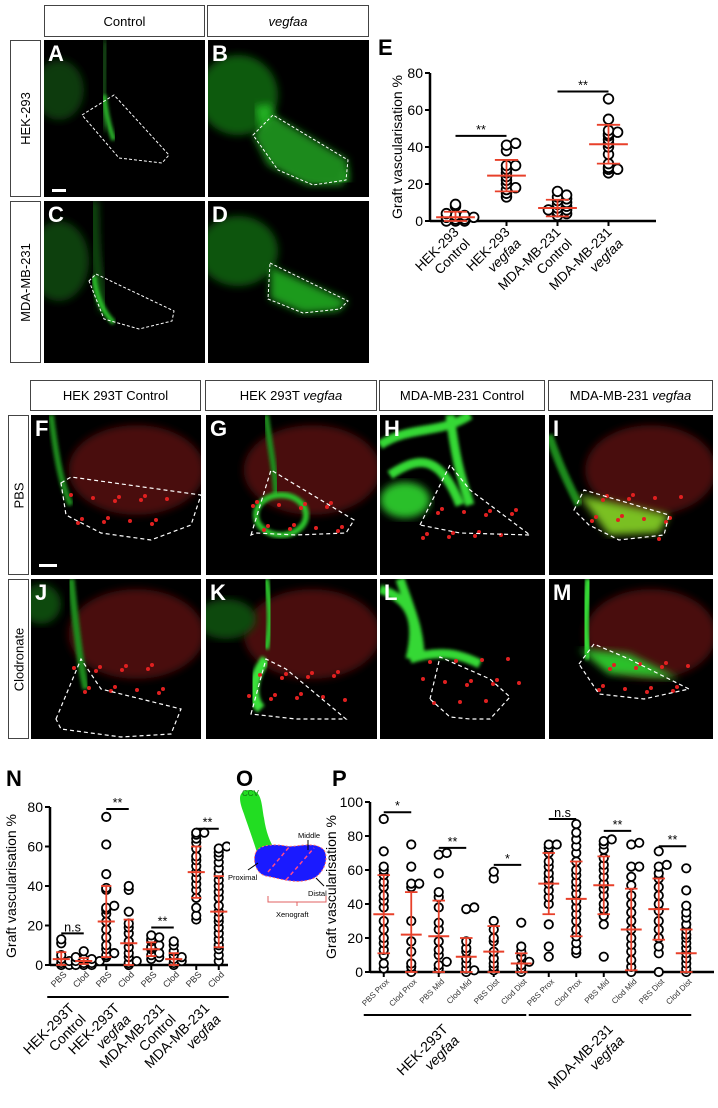 This screenshot has height=1108, width=718. I want to click on col-header-label: Control, so click(124, 21).